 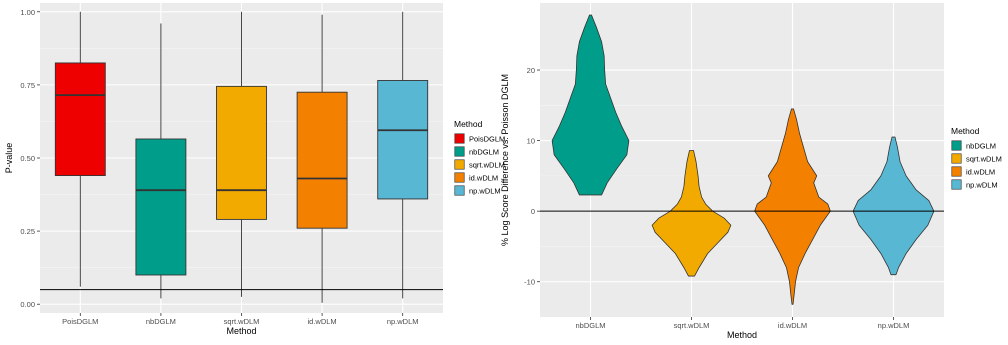 What do you see at coordinates (893, 206) in the screenshot?
I see `violin-np.wDLM` at bounding box center [893, 206].